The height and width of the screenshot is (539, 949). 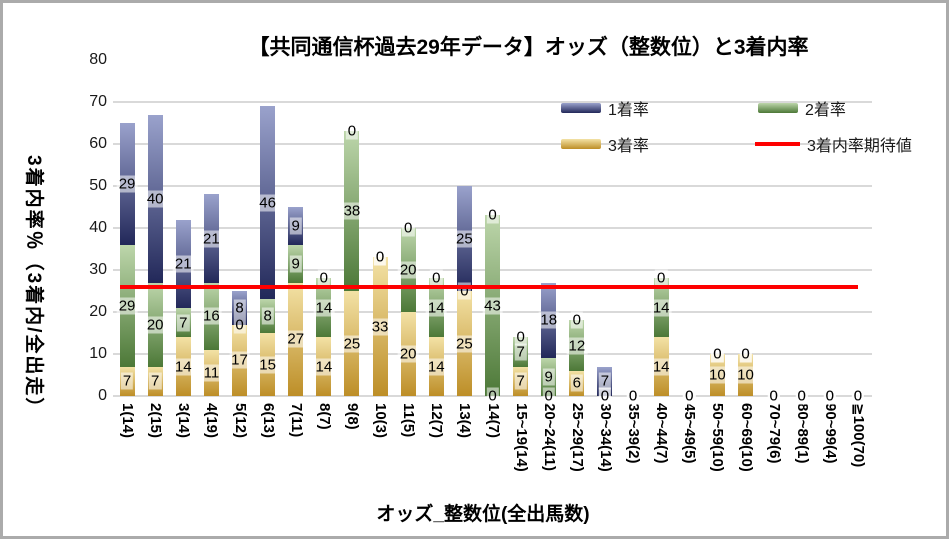 What do you see at coordinates (324, 416) in the screenshot?
I see `x-tick-label: 8(7)` at bounding box center [324, 416].